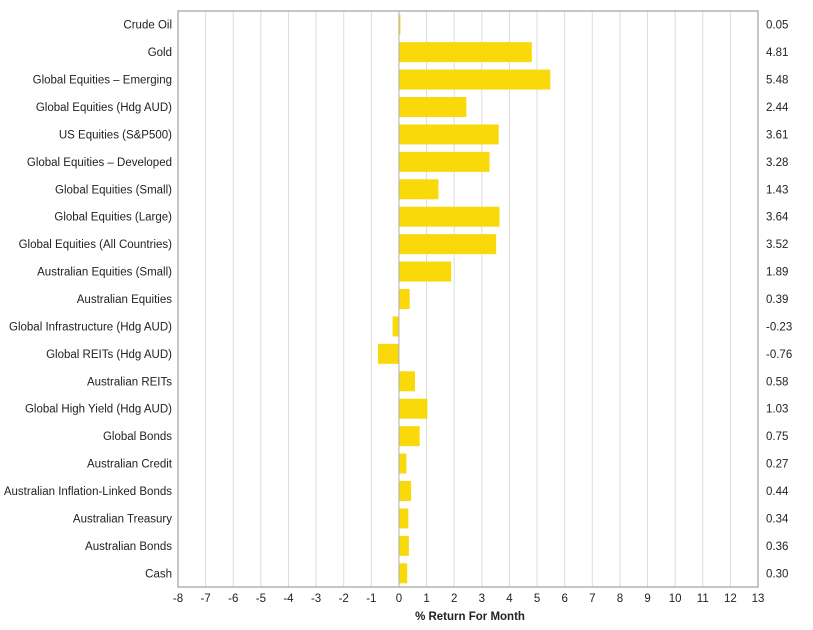 The image size is (813, 630). Describe the element at coordinates (482, 599) in the screenshot. I see `x-tick-label: 3` at that location.